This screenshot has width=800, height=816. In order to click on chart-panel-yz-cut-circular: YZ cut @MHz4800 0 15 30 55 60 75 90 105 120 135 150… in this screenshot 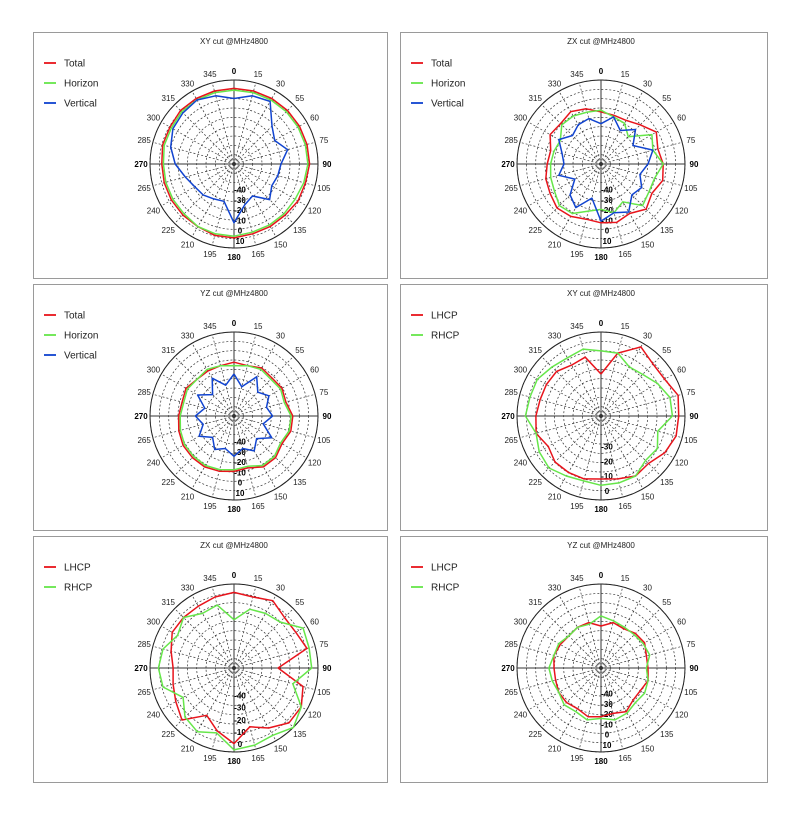, I will do `click(584, 659)`.